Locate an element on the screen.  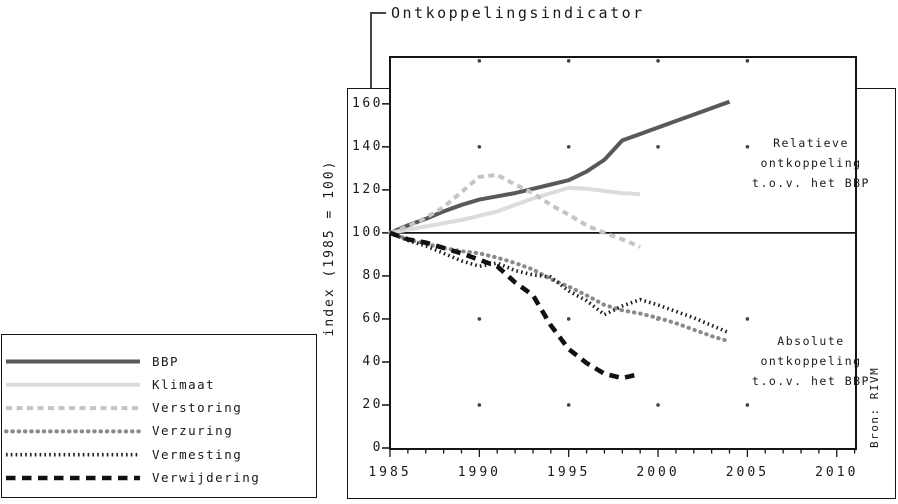
series-line-klimaat is located at coordinates (515, 210).